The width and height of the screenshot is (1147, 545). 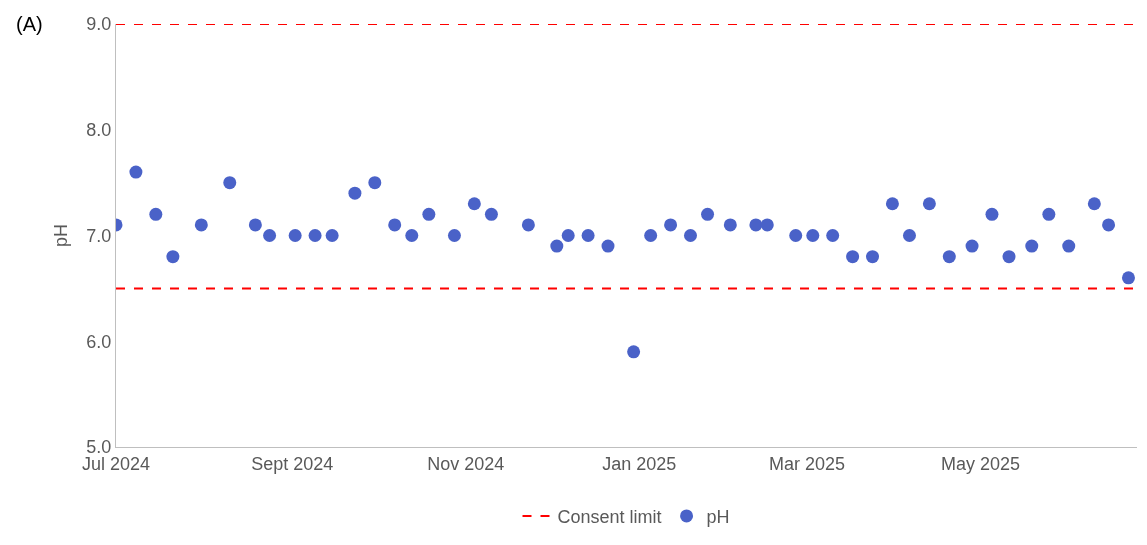 I want to click on y-tick-label: 7.0, so click(x=99, y=235).